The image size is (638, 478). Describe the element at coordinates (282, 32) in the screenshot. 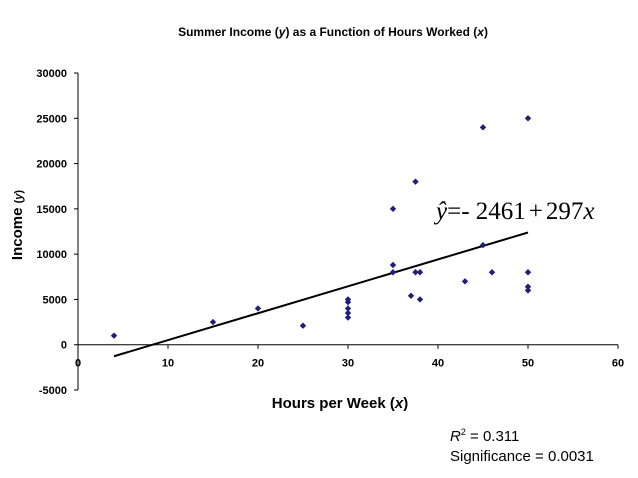

I see `title-y-var: y` at that location.